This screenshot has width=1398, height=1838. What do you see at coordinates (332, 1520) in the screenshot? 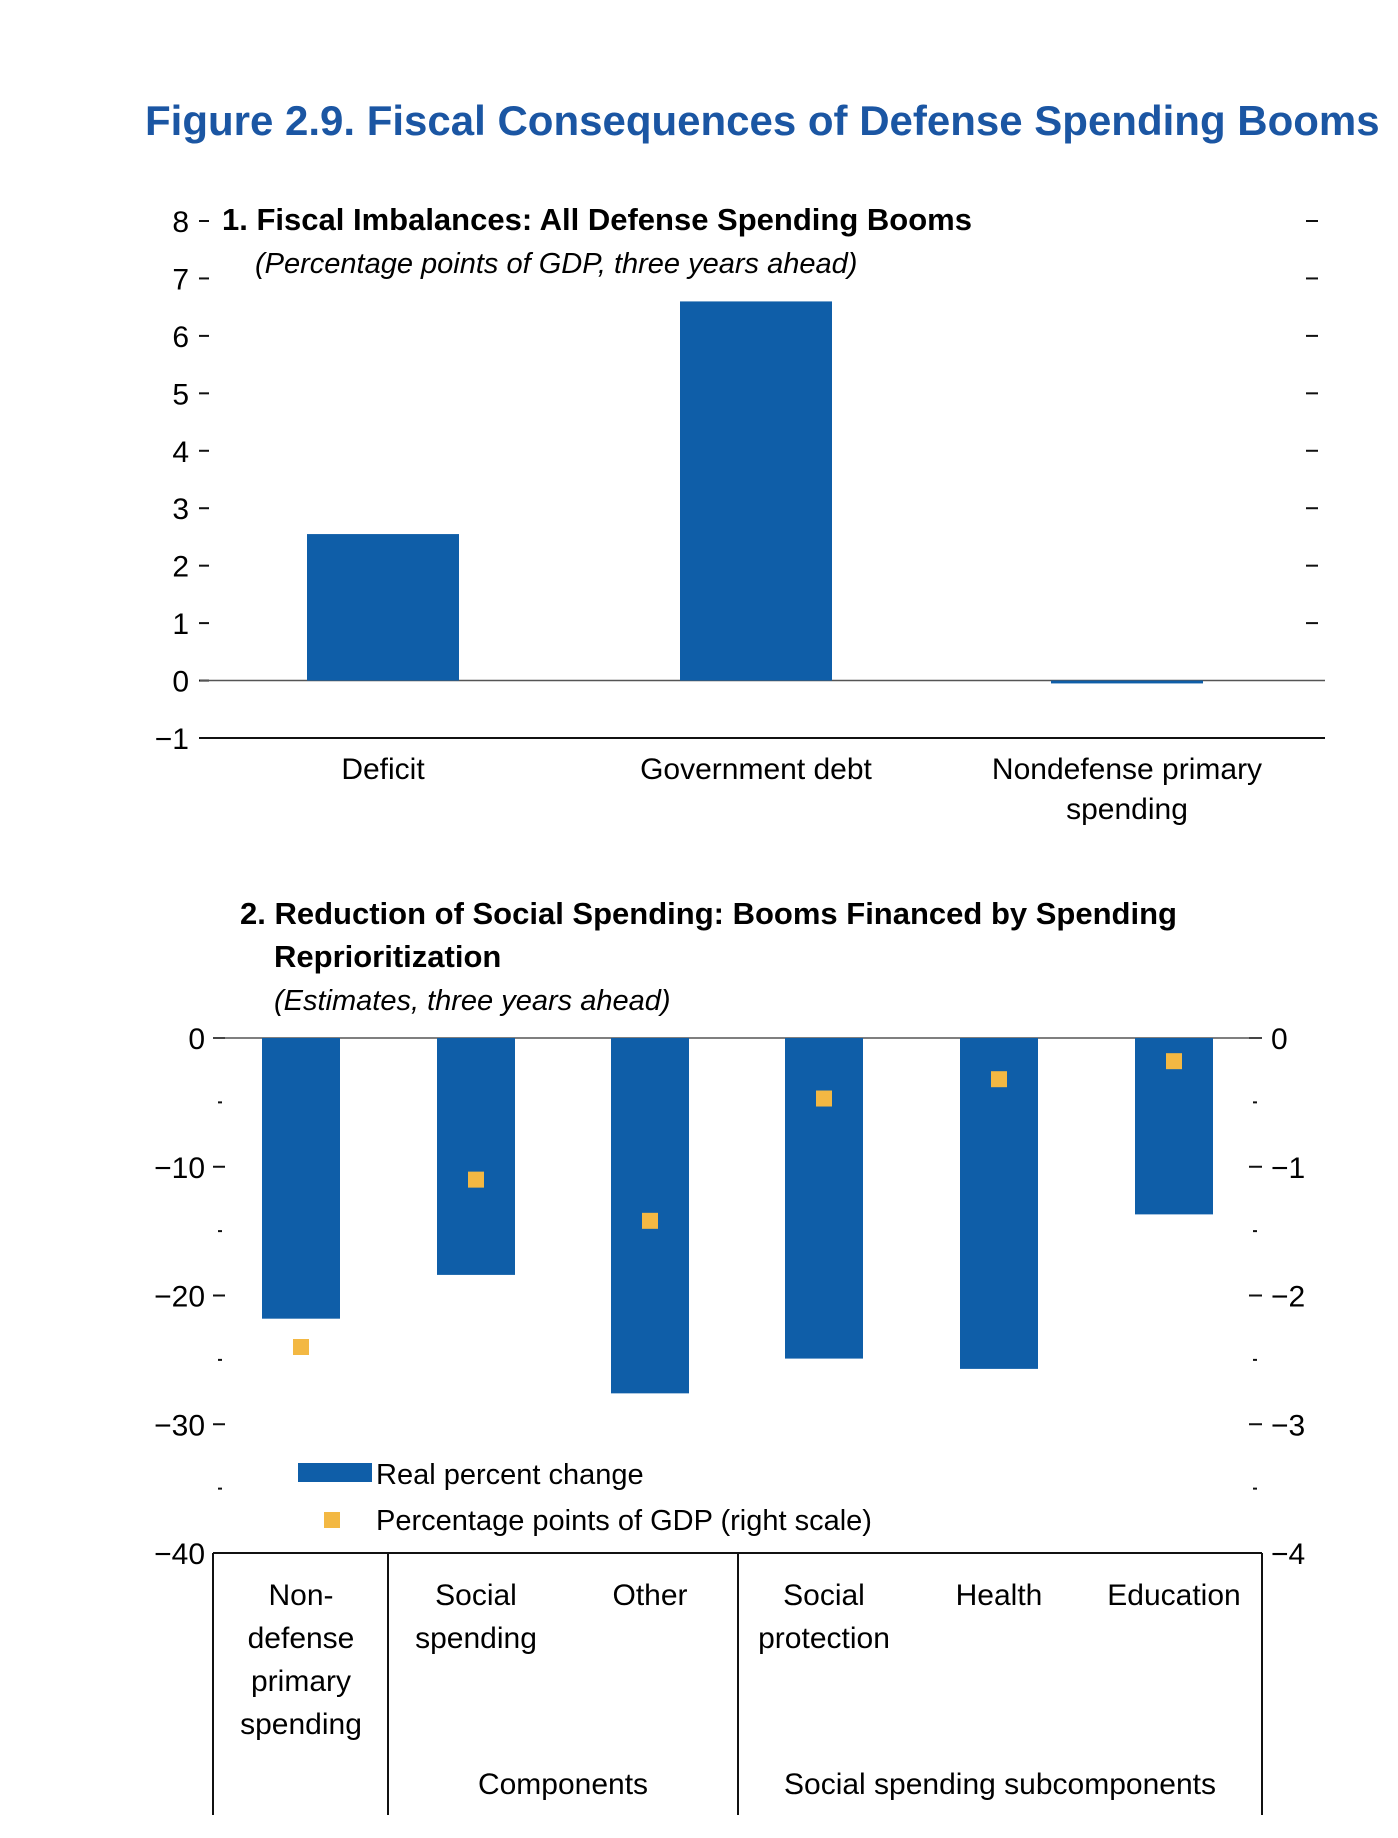
I see `legend-swatch-marker` at bounding box center [332, 1520].